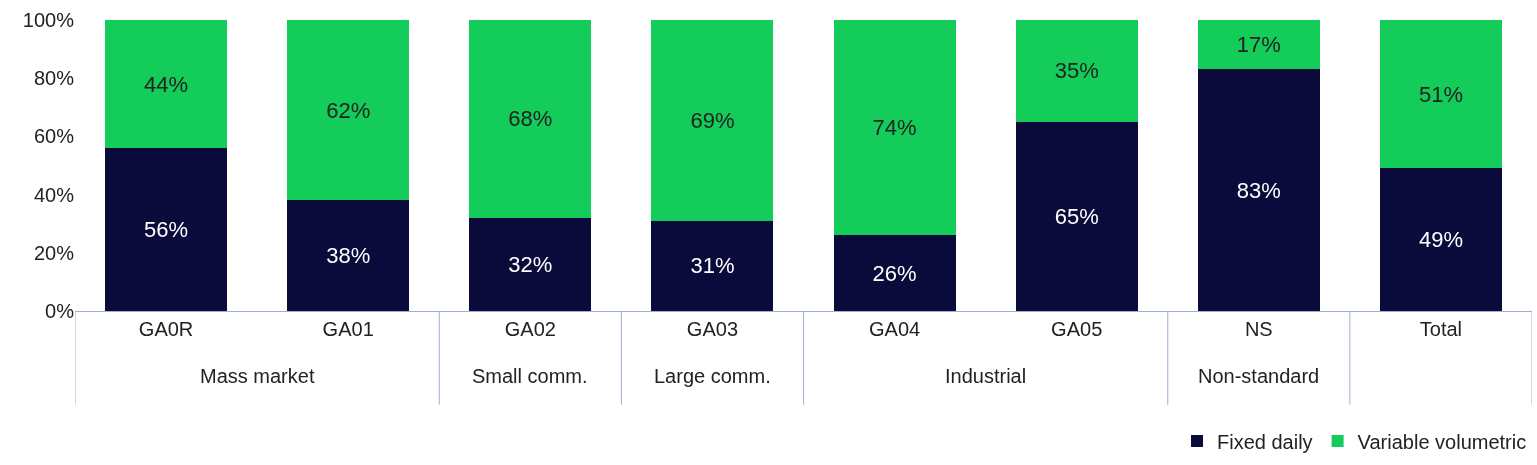 This screenshot has height=465, width=1537. What do you see at coordinates (48, 20) in the screenshot?
I see `y-tick-label: 100%` at bounding box center [48, 20].